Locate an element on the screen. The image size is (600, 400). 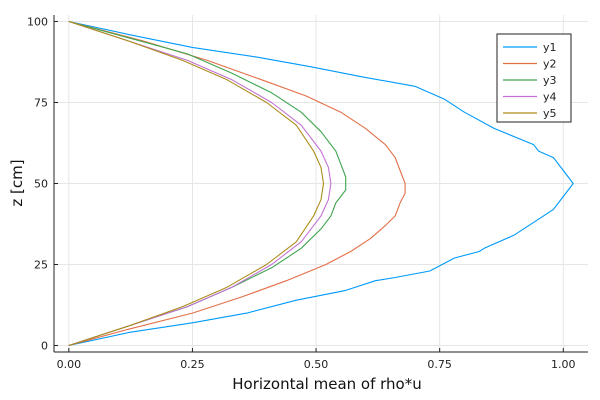
y-tick-labels: 0 25 50 75 100 is located at coordinates (37, 183).